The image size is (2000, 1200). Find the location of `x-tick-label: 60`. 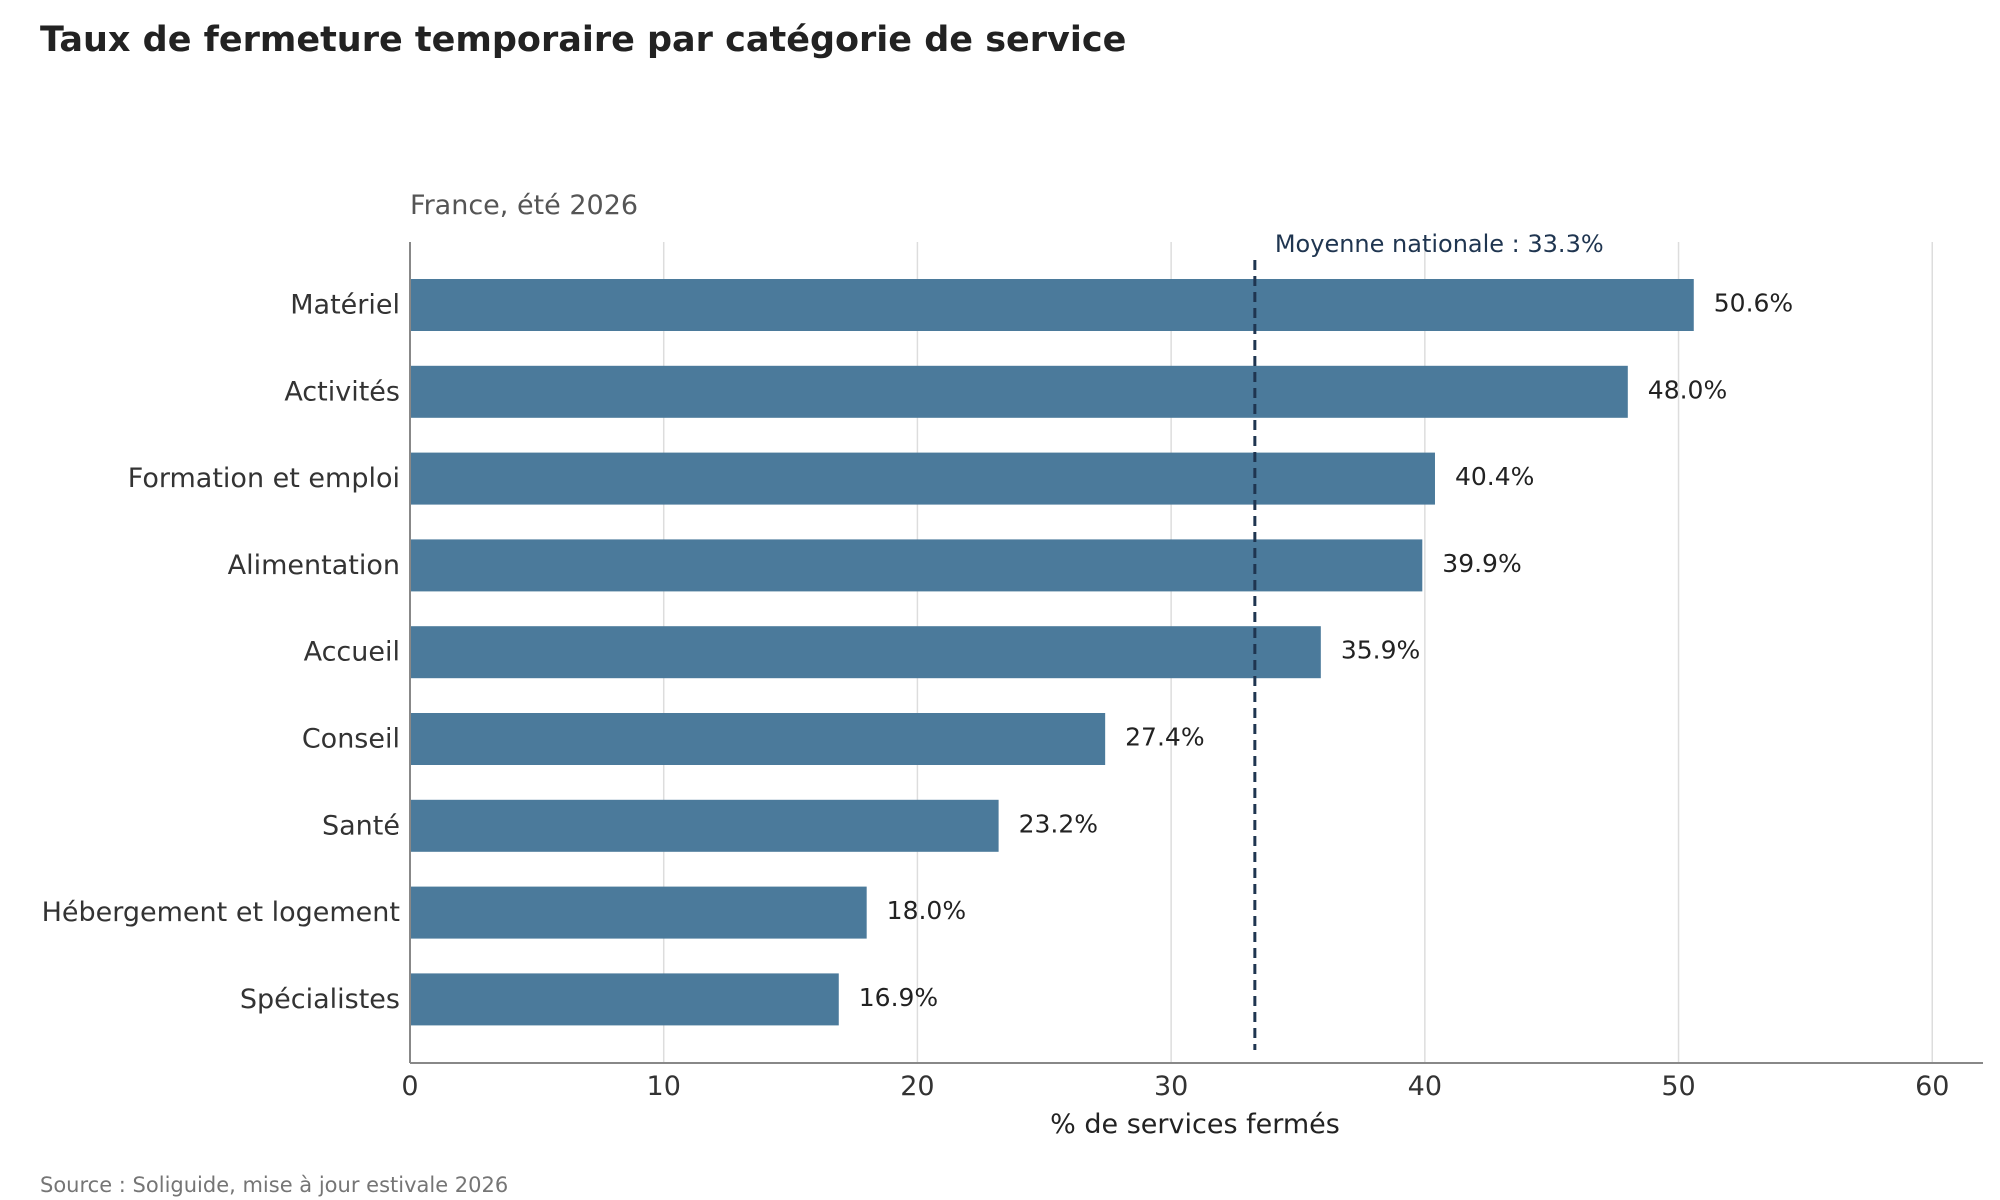

x-tick-label: 60 is located at coordinates (1932, 1086).